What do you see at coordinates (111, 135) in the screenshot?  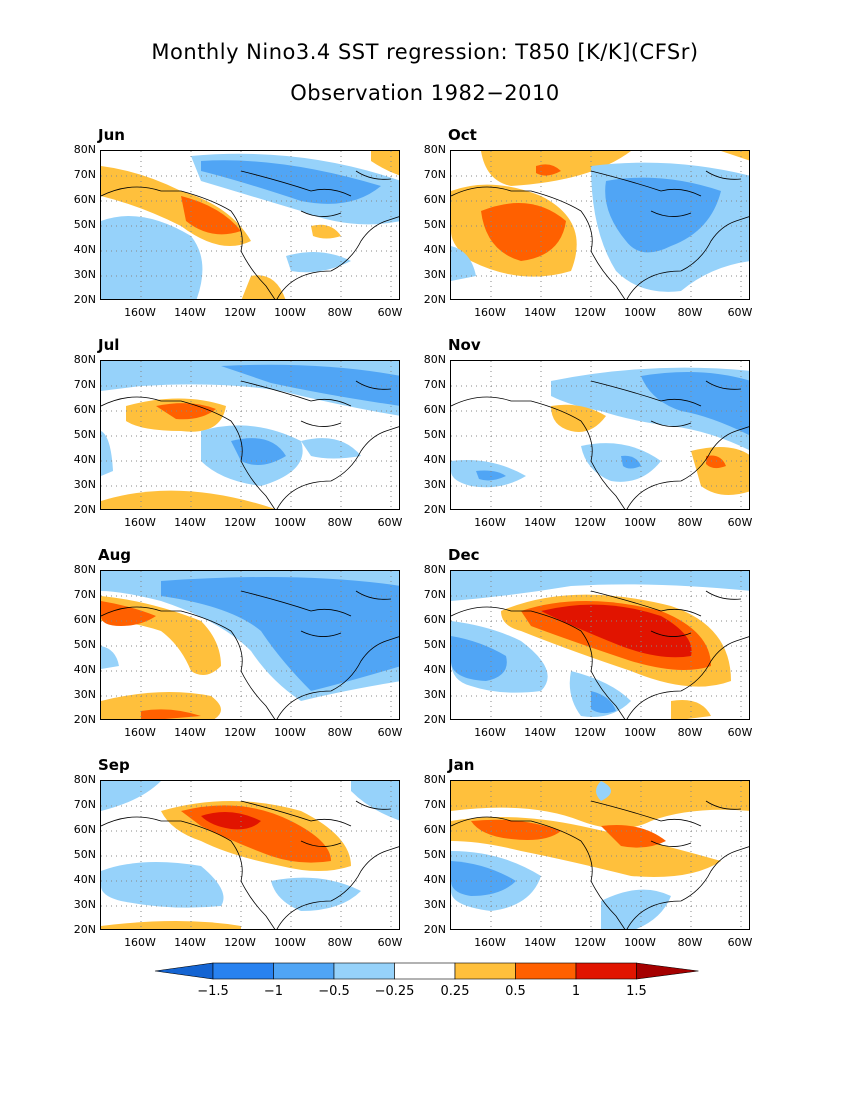 I see `panel-title-jun: Jun` at bounding box center [111, 135].